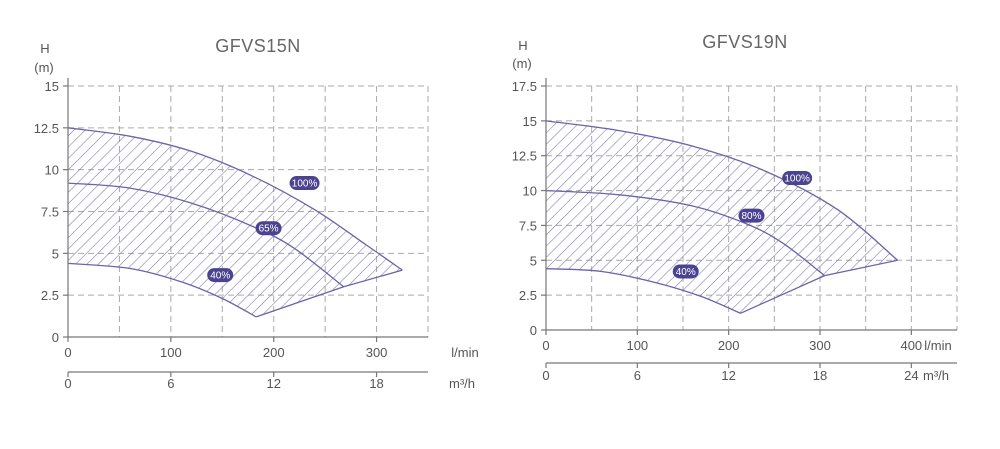  I want to click on operating-area-hatch, so click(235, 222).